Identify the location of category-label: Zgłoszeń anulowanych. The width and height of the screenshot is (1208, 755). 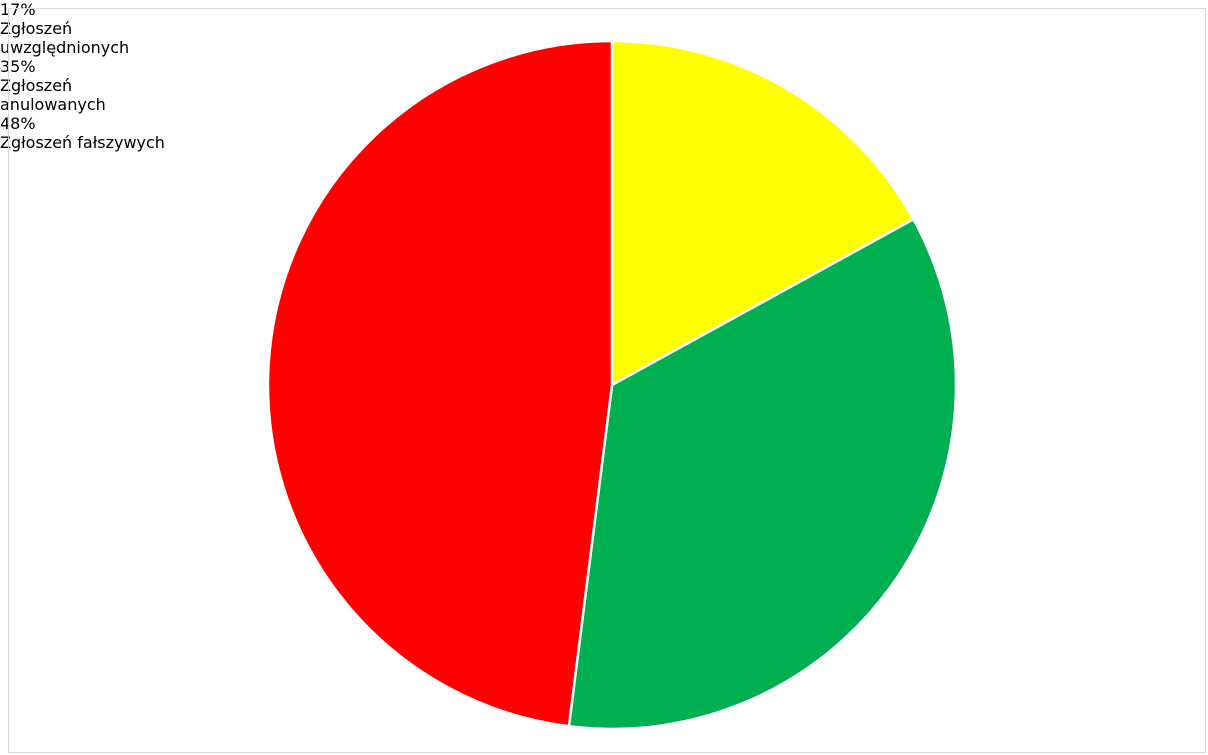
(53, 95).